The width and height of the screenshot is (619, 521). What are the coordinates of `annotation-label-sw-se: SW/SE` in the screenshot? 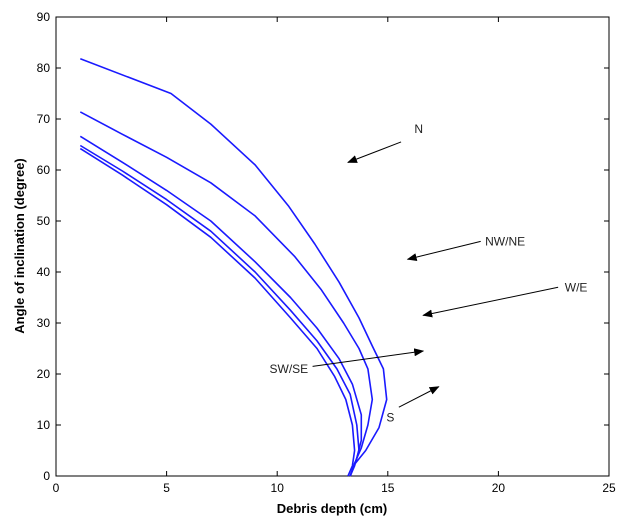 It's located at (288, 369).